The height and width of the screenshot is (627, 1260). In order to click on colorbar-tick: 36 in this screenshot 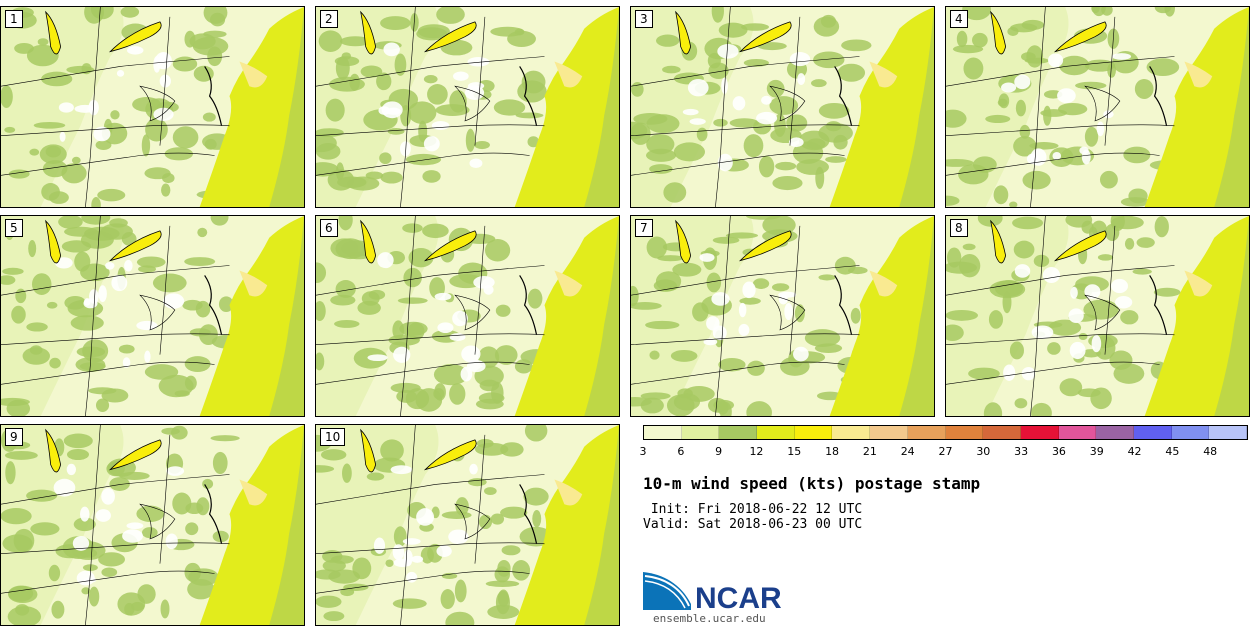, I will do `click(1058, 451)`.